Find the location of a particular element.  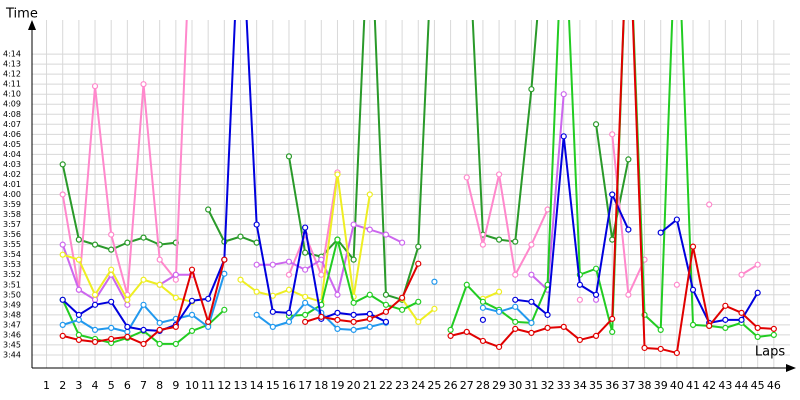

x-tick-label: 25 is located at coordinates (434, 385).